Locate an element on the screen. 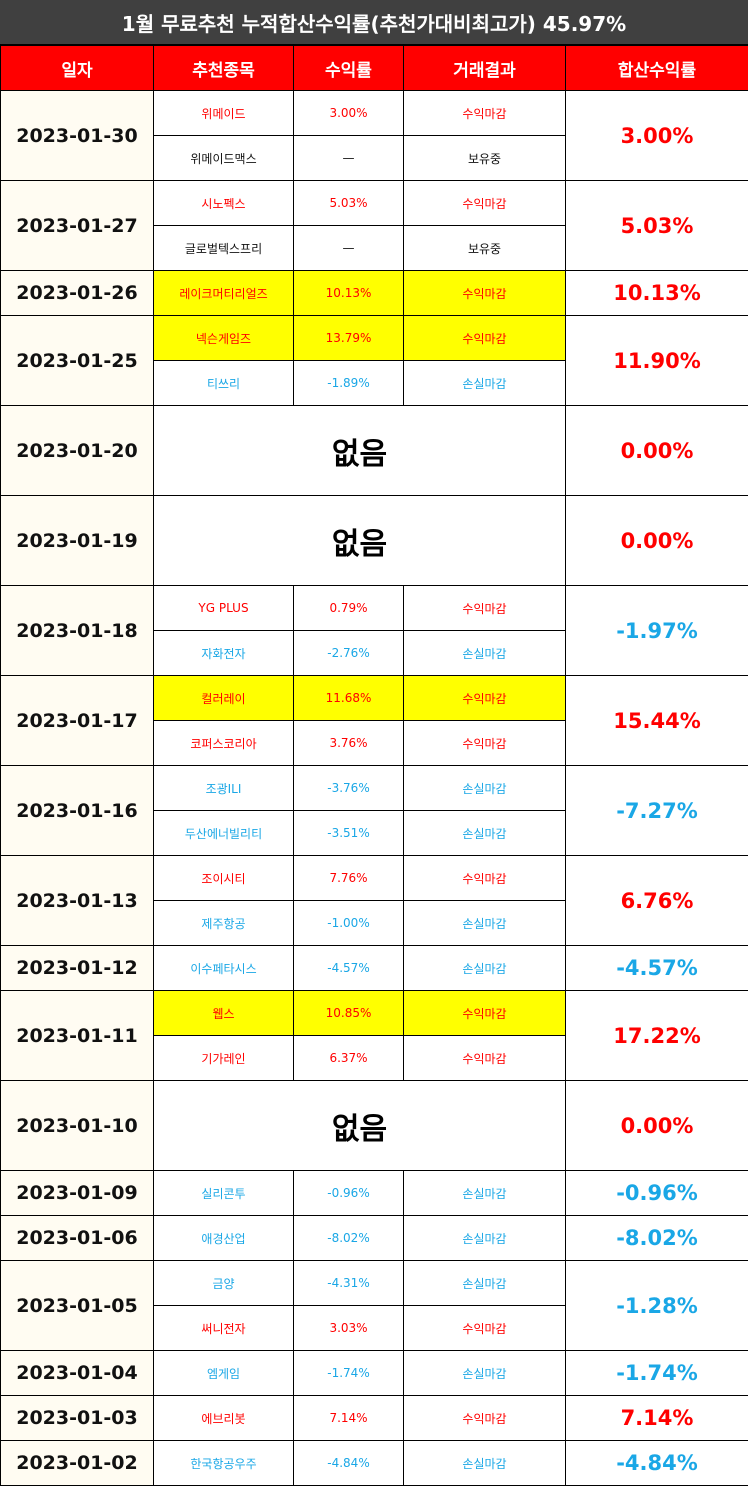 Image resolution: width=748 pixels, height=1486 pixels. stock-name: 기가레인 is located at coordinates (223, 1058).